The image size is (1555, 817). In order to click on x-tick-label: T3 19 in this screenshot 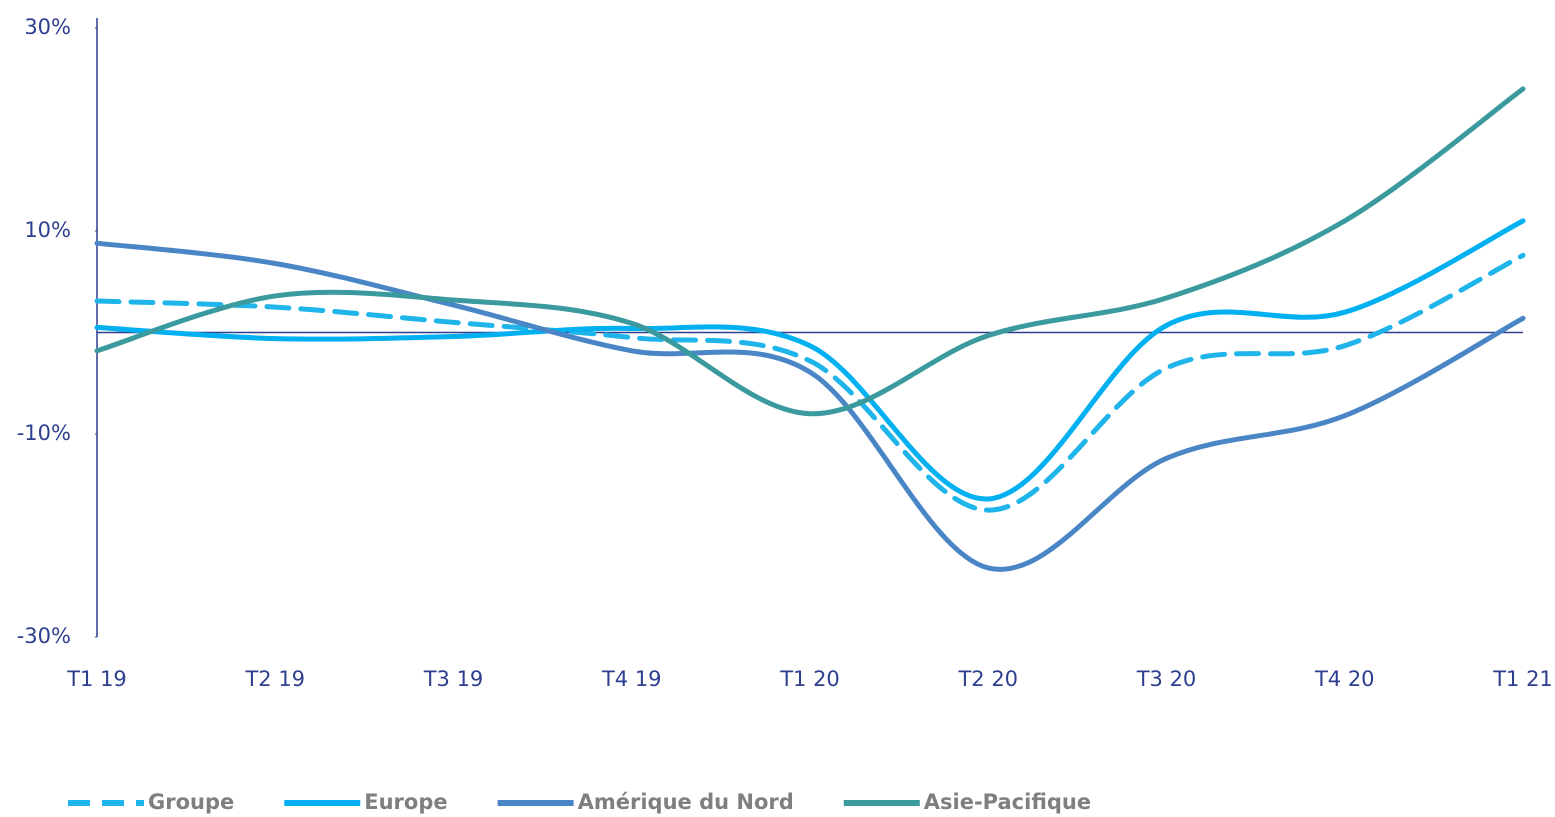, I will do `click(453, 679)`.